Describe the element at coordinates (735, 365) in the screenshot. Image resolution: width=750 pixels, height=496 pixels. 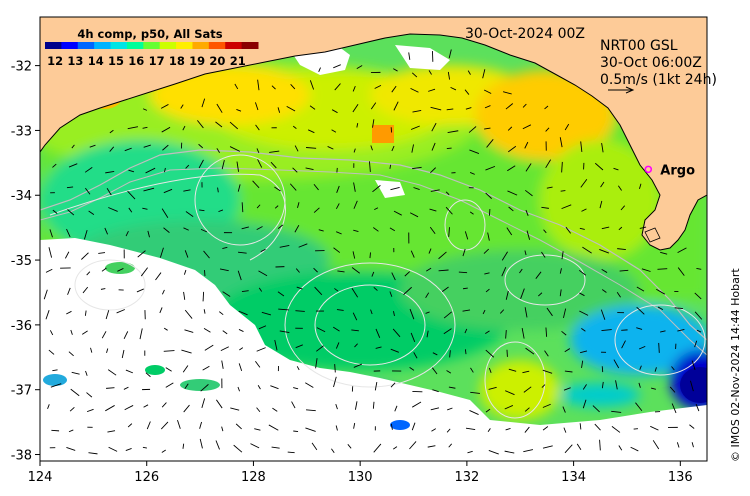
I see `copyright-text: © IMOS 02-Nov-2024 14:44 Hobart` at that location.